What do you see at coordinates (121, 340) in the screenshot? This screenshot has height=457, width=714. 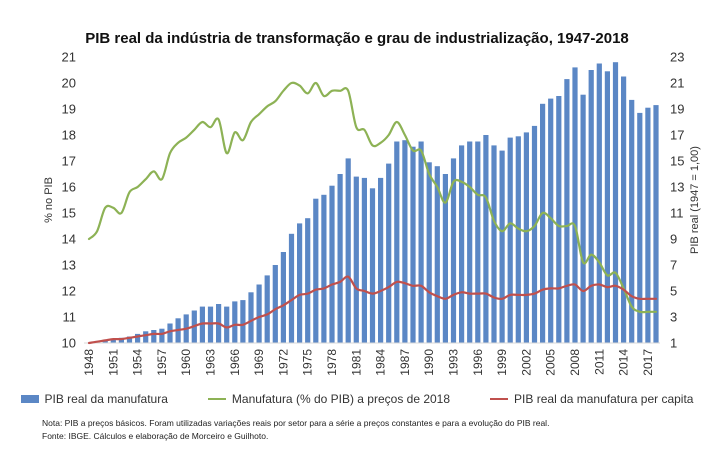 I see `bar-1952` at bounding box center [121, 340].